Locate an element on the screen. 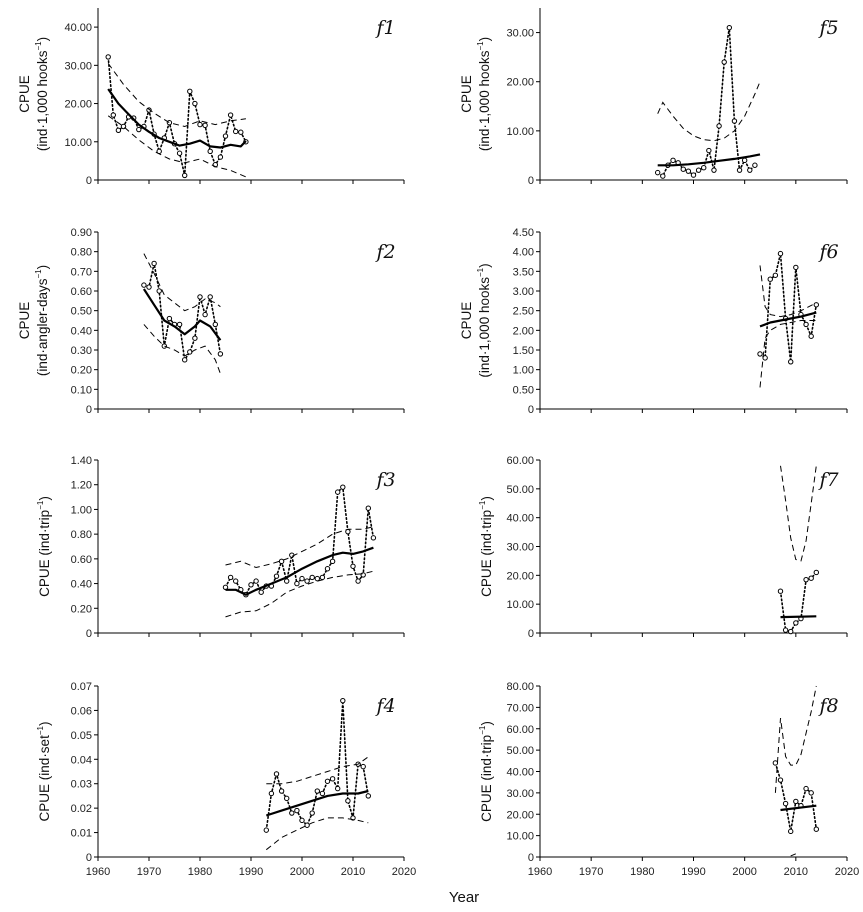 The height and width of the screenshot is (912, 863). y-tick-label: 40.00 is located at coordinates (520, 773).